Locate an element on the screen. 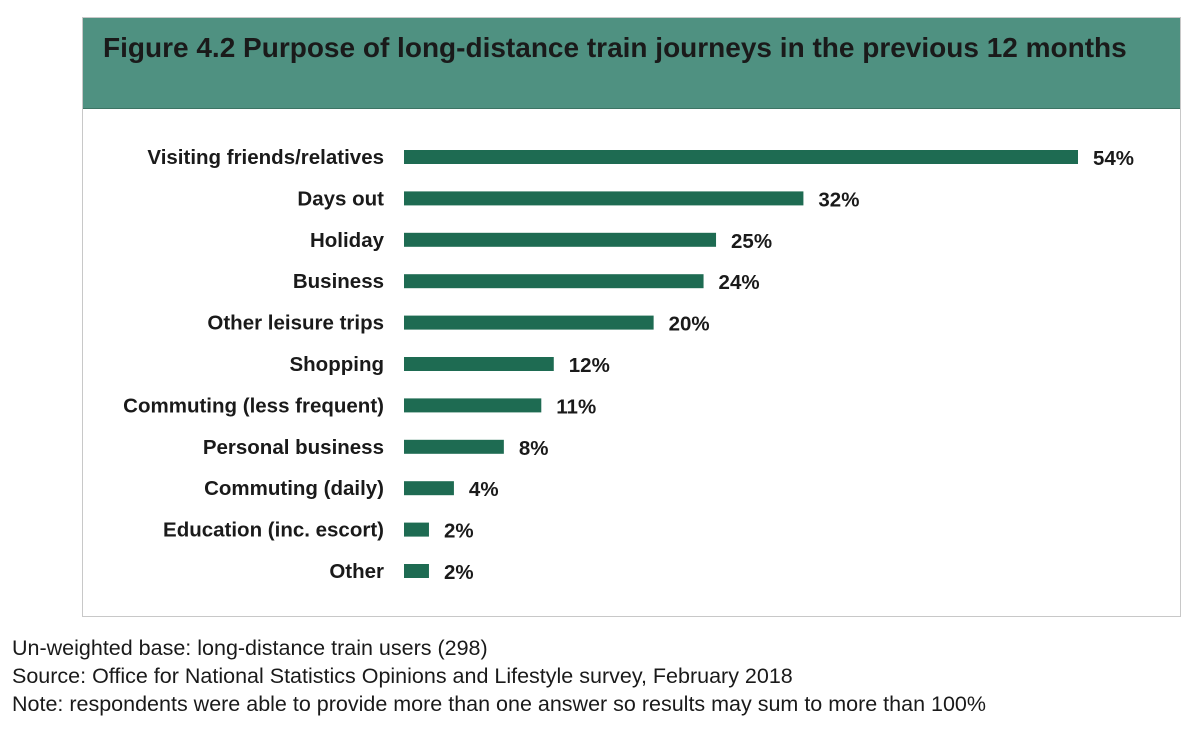  value-label: 12% is located at coordinates (589, 365).